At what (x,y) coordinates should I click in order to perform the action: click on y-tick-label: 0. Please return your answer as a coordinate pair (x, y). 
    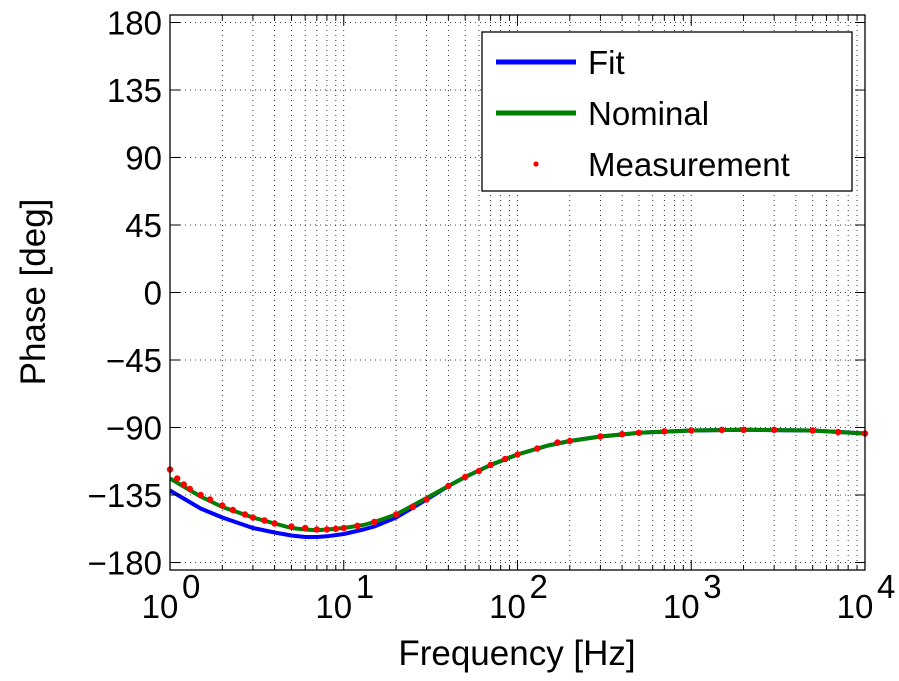
    Looking at the image, I should click on (153, 293).